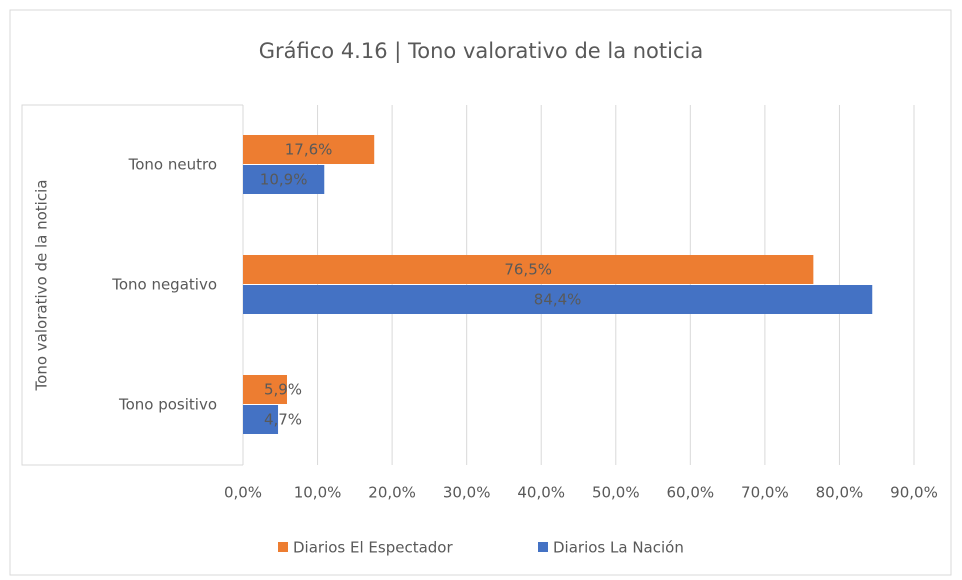 The width and height of the screenshot is (962, 580). Describe the element at coordinates (840, 493) in the screenshot. I see `x-tick-label: 80,0%` at that location.